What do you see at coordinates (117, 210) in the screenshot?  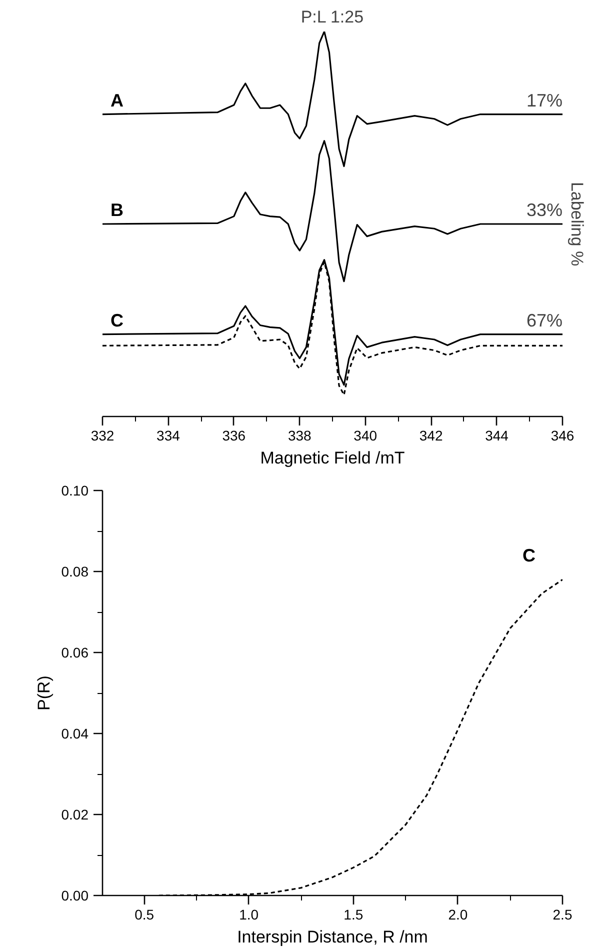 I see `series-label: B` at bounding box center [117, 210].